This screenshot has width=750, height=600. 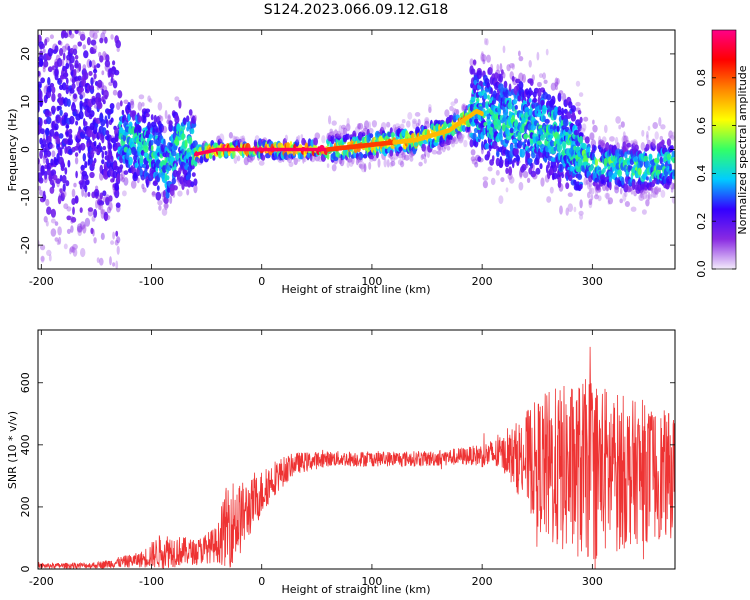 What do you see at coordinates (261, 581) in the screenshot?
I see `snr-xtick-label: 0` at bounding box center [261, 581].